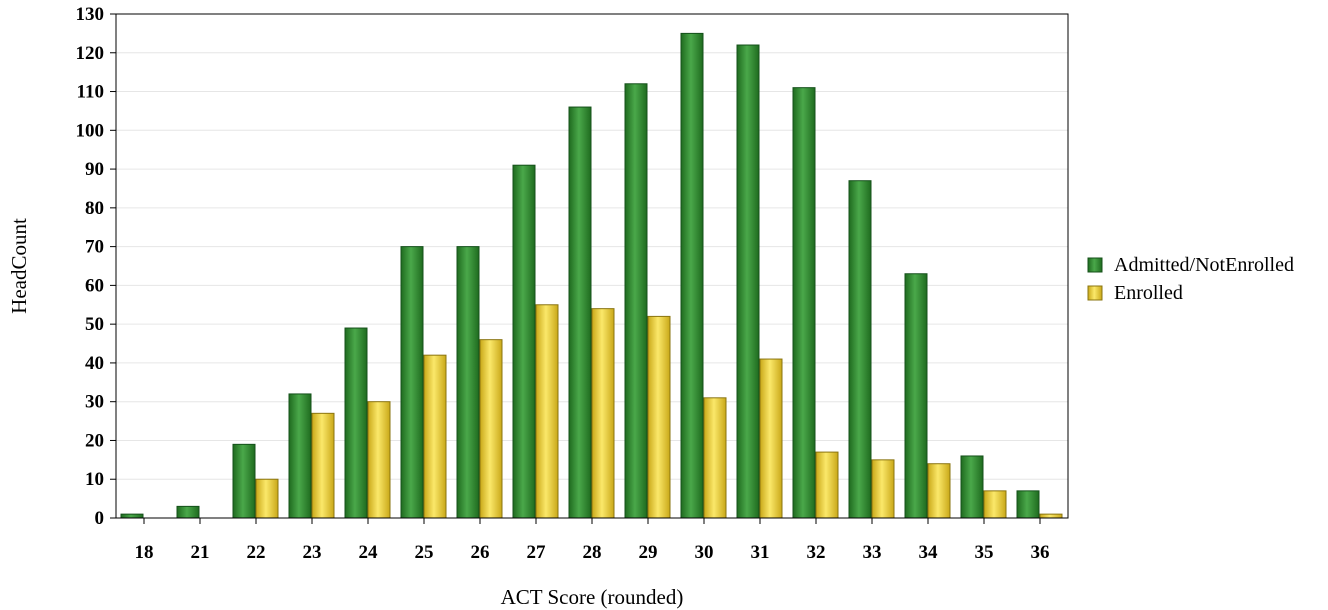  What do you see at coordinates (1204, 265) in the screenshot?
I see `legend-label: Admitted/NotEnrolled` at bounding box center [1204, 265].